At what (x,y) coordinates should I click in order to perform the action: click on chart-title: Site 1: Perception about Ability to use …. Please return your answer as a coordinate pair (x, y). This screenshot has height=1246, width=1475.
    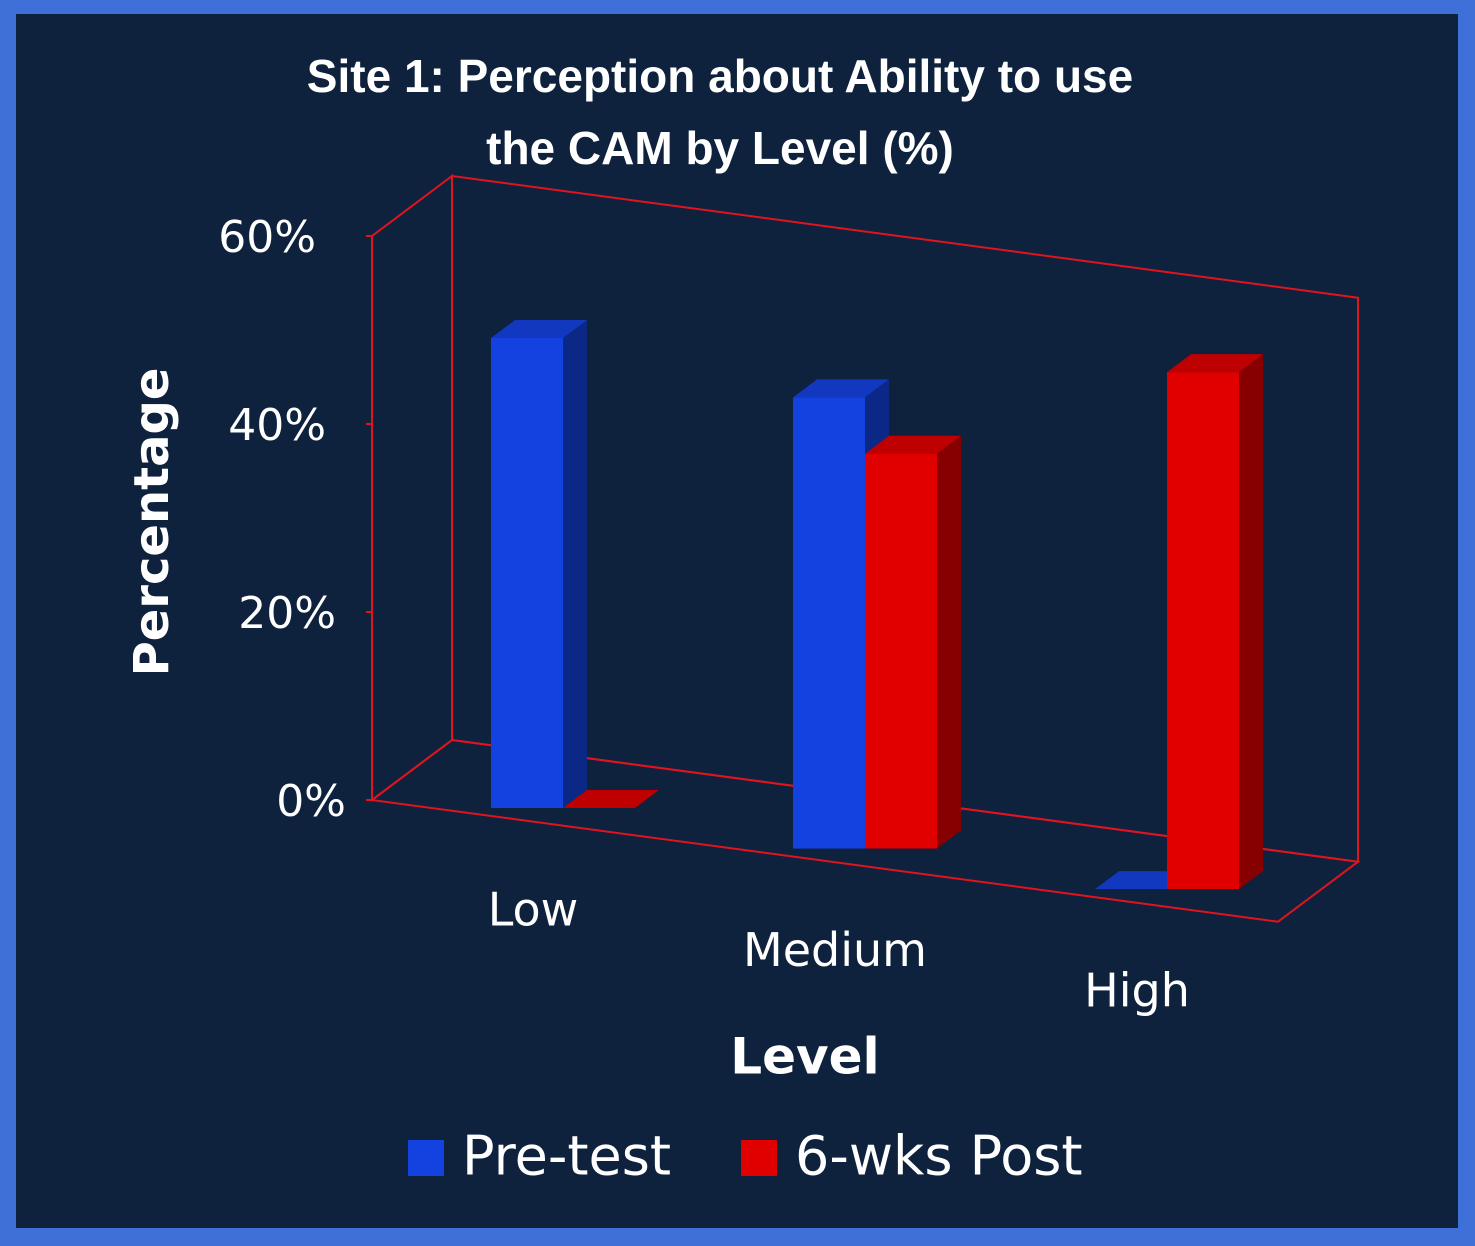
    Looking at the image, I should click on (720, 112).